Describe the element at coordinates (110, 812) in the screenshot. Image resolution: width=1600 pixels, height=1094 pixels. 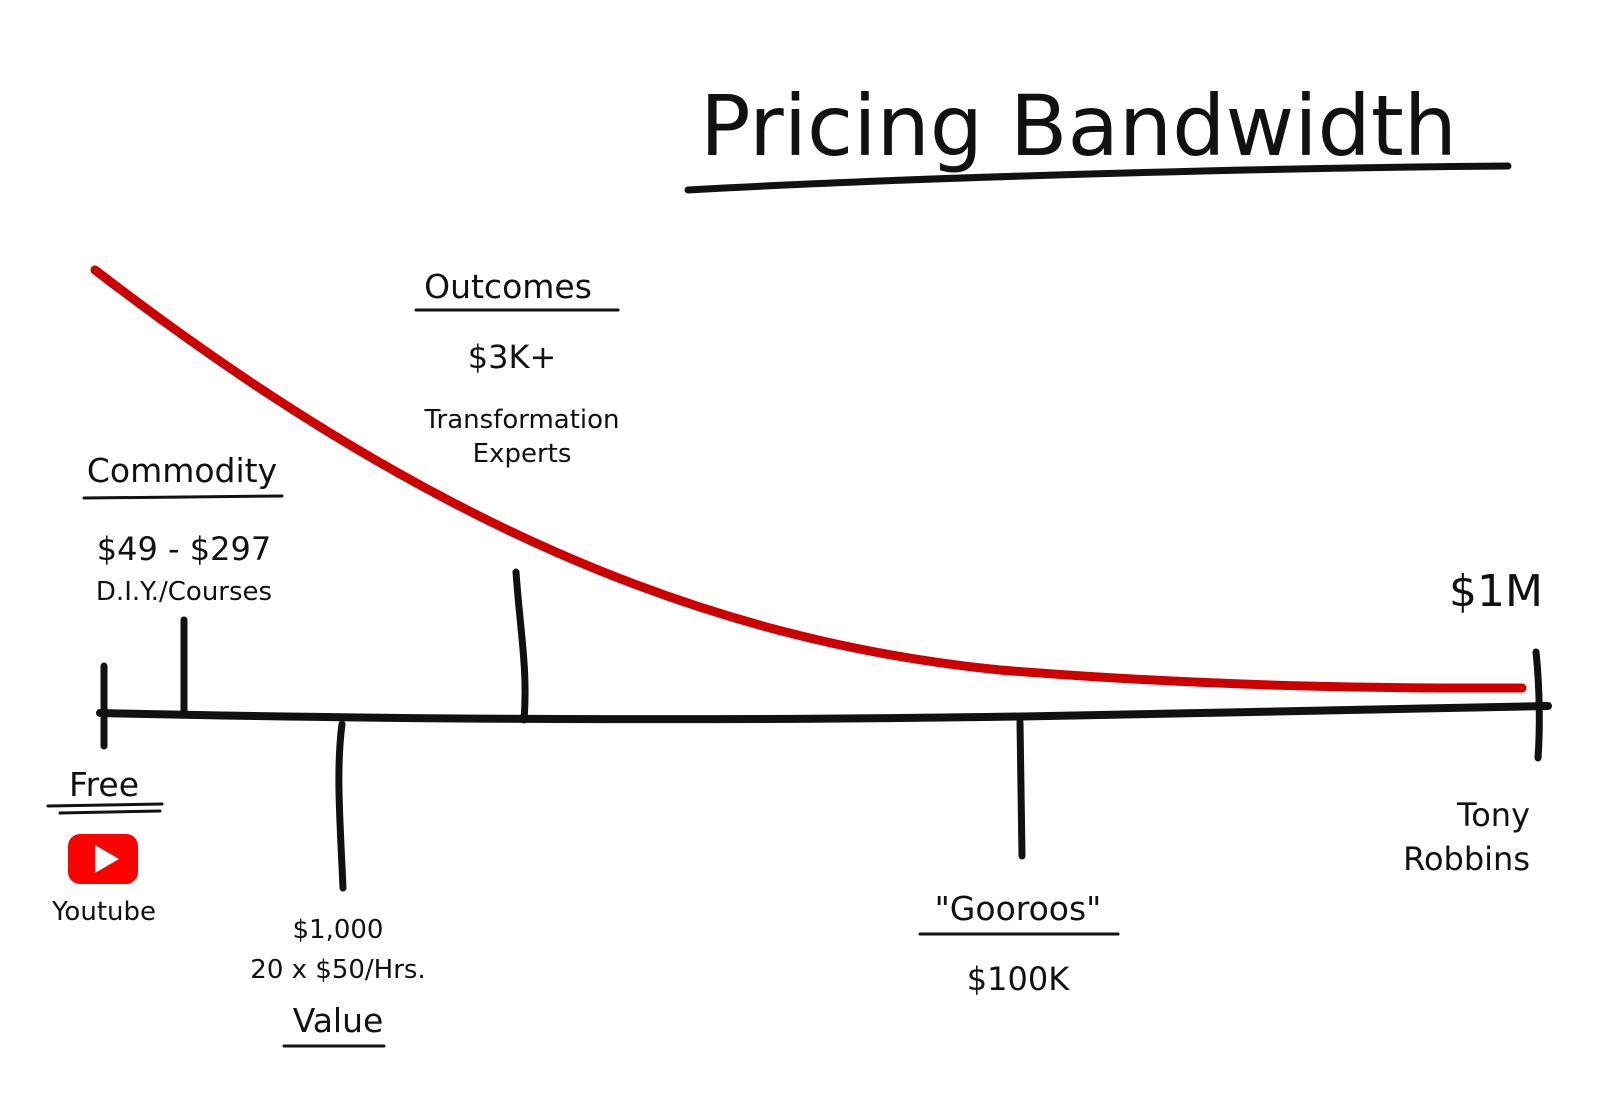
I see `free-underline-bottom` at that location.